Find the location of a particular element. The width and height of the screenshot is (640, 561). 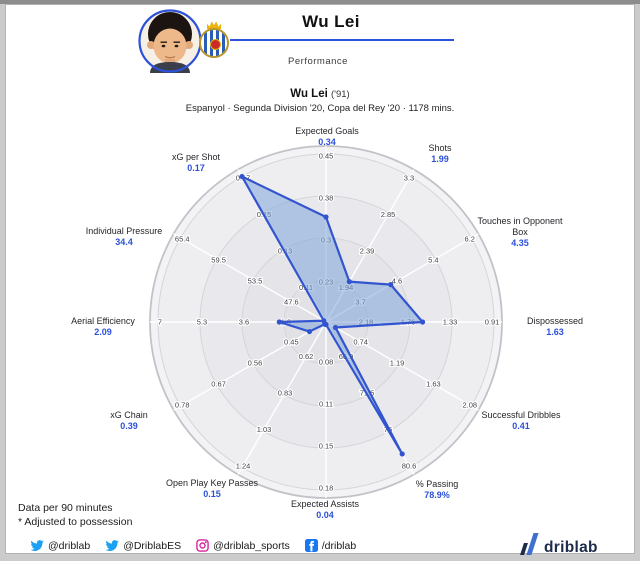

footnote-per90: Data per 90 minutes is located at coordinates (65, 508).